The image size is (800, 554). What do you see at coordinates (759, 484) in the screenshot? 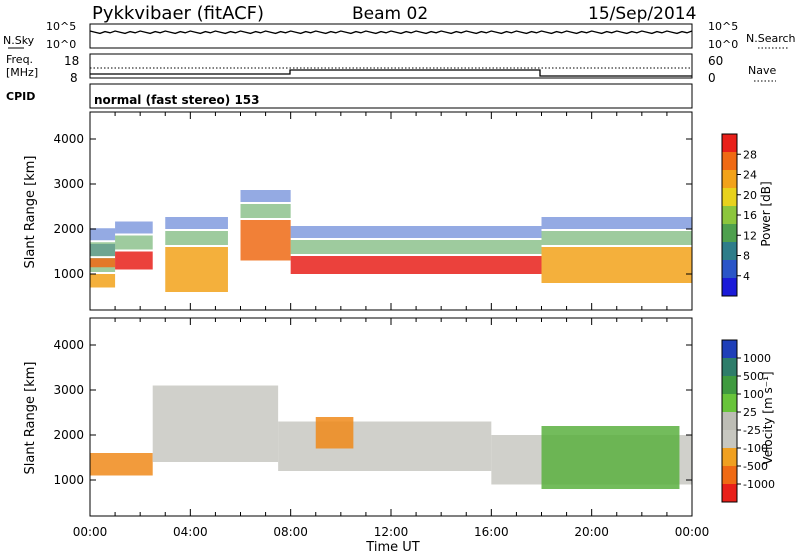
I see `colorbar-tick-label: -1000` at bounding box center [759, 484].